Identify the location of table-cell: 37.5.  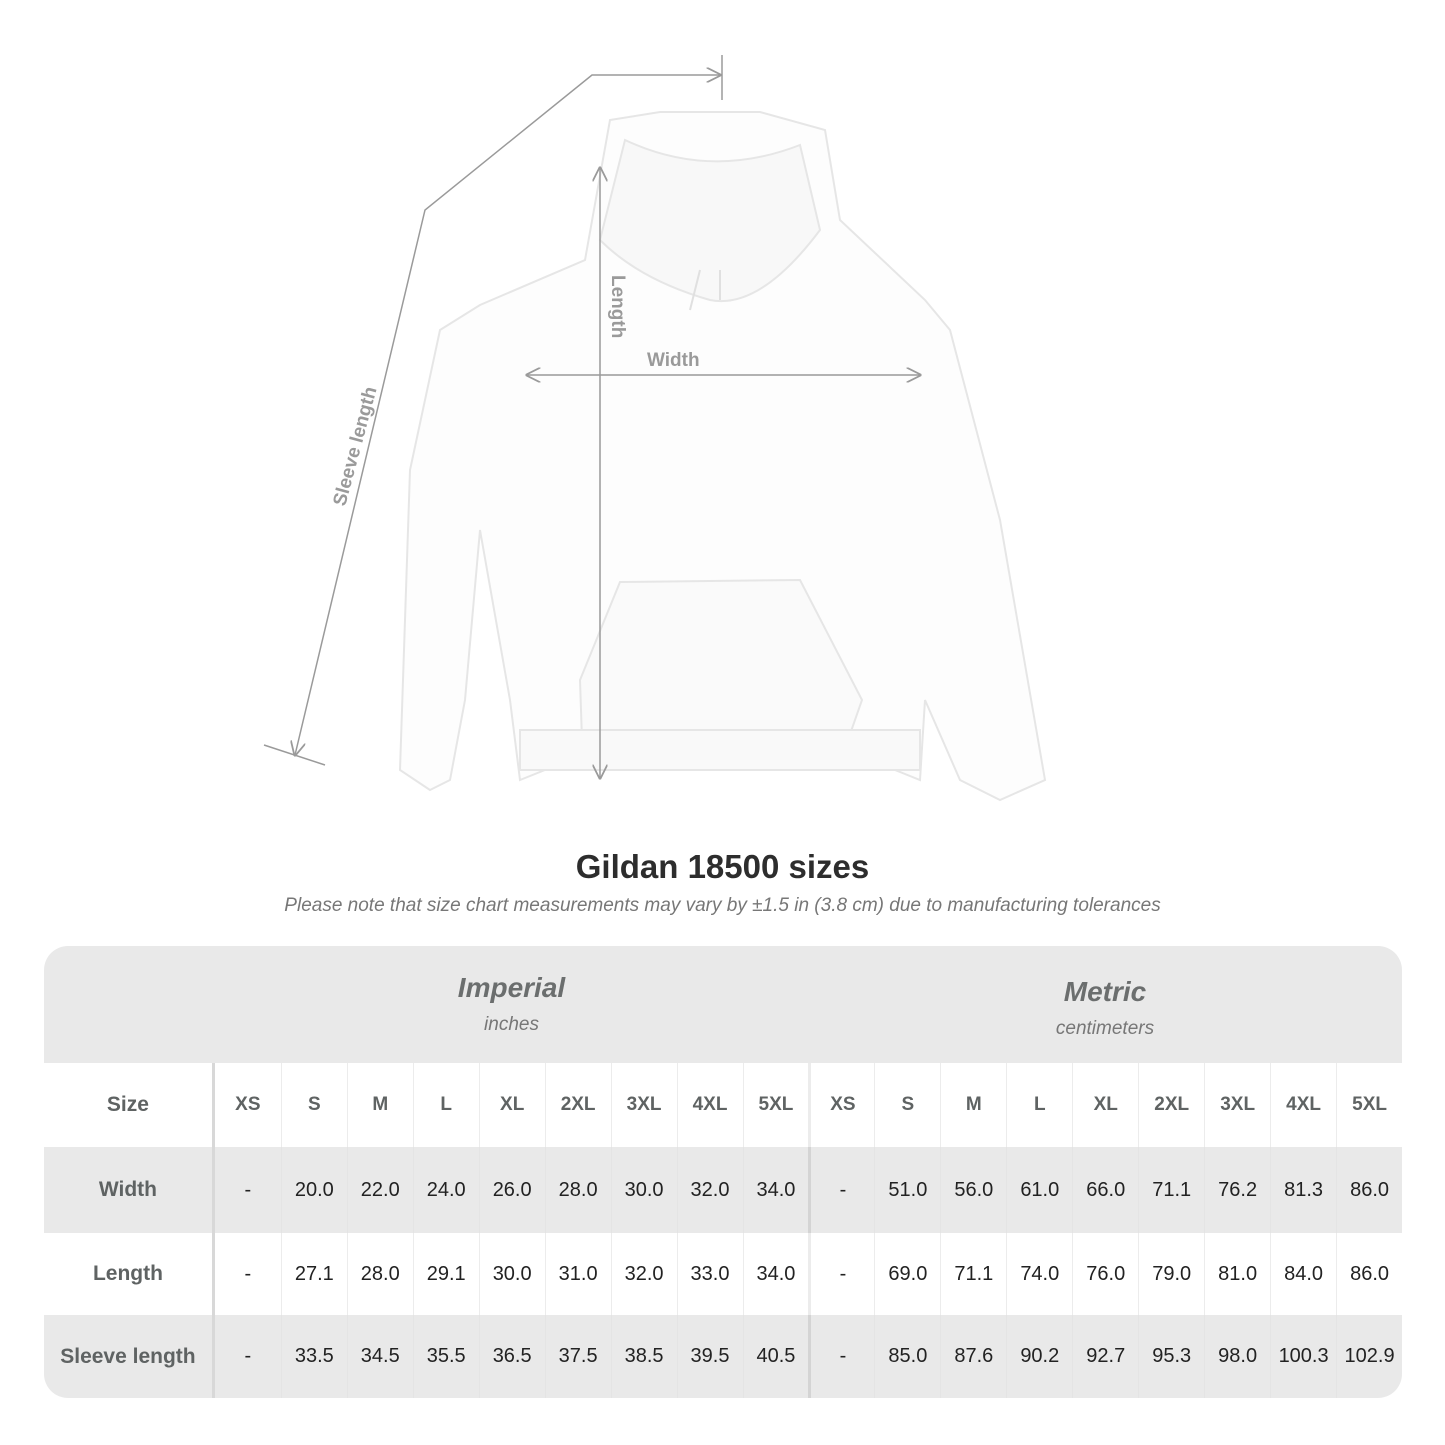
(577, 1356).